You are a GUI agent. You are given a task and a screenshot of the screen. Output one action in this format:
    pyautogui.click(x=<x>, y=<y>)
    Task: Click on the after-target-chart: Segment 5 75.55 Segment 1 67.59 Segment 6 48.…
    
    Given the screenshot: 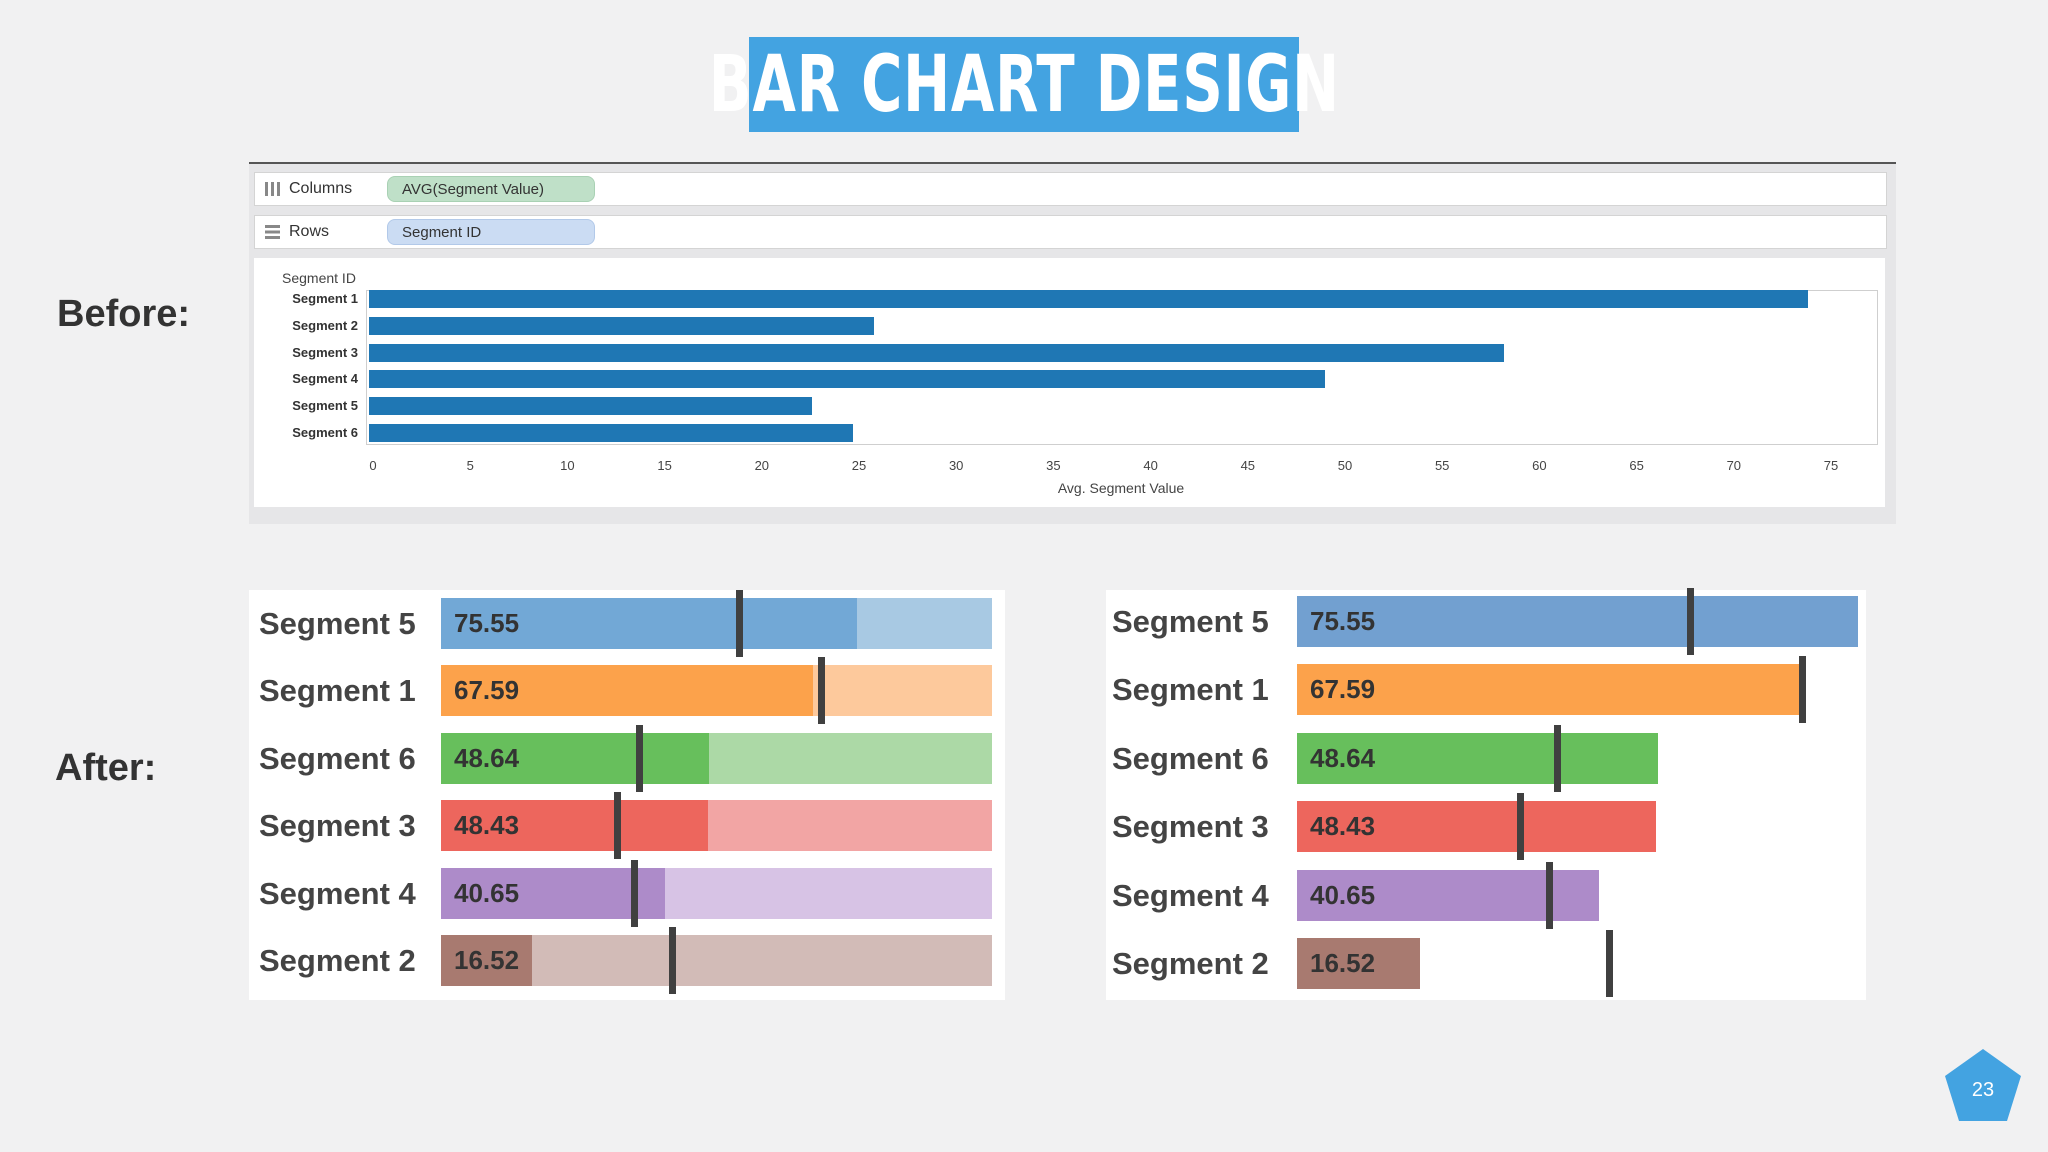 What is the action you would take?
    pyautogui.click(x=1486, y=794)
    